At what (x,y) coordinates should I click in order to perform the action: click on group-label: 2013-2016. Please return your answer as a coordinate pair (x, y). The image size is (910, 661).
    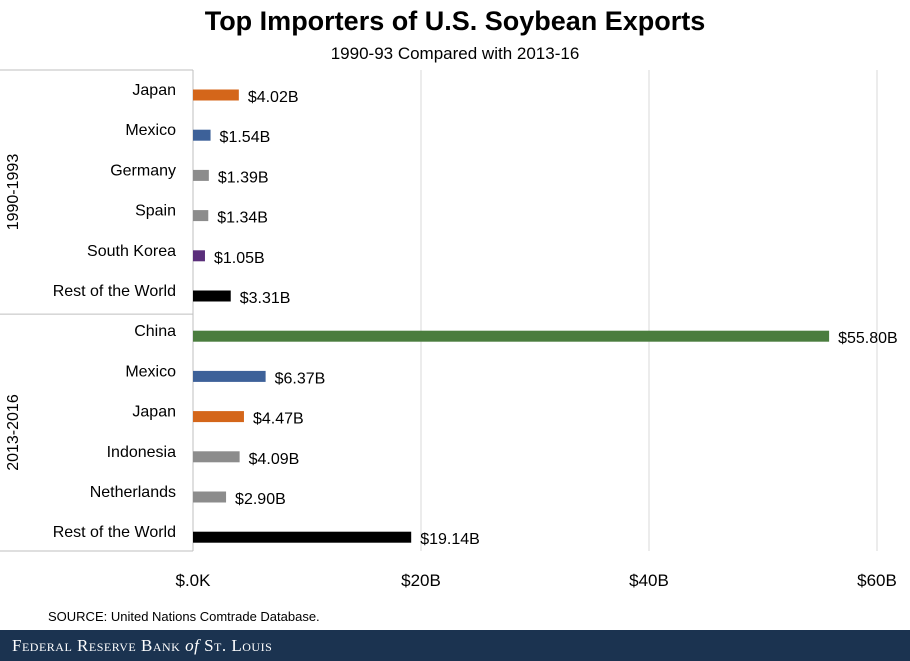
    Looking at the image, I should click on (13, 432).